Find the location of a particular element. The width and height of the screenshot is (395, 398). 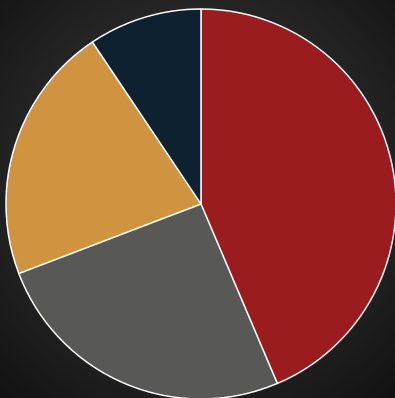

pie-slice is located at coordinates (146, 106).